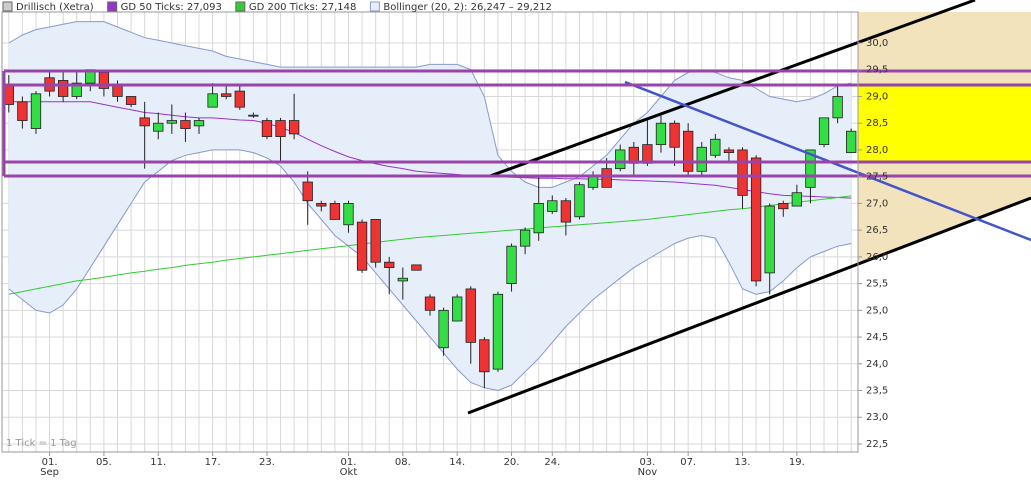 This screenshot has width=1031, height=494. What do you see at coordinates (877, 284) in the screenshot?
I see `y-tick-label: 25,5` at bounding box center [877, 284].